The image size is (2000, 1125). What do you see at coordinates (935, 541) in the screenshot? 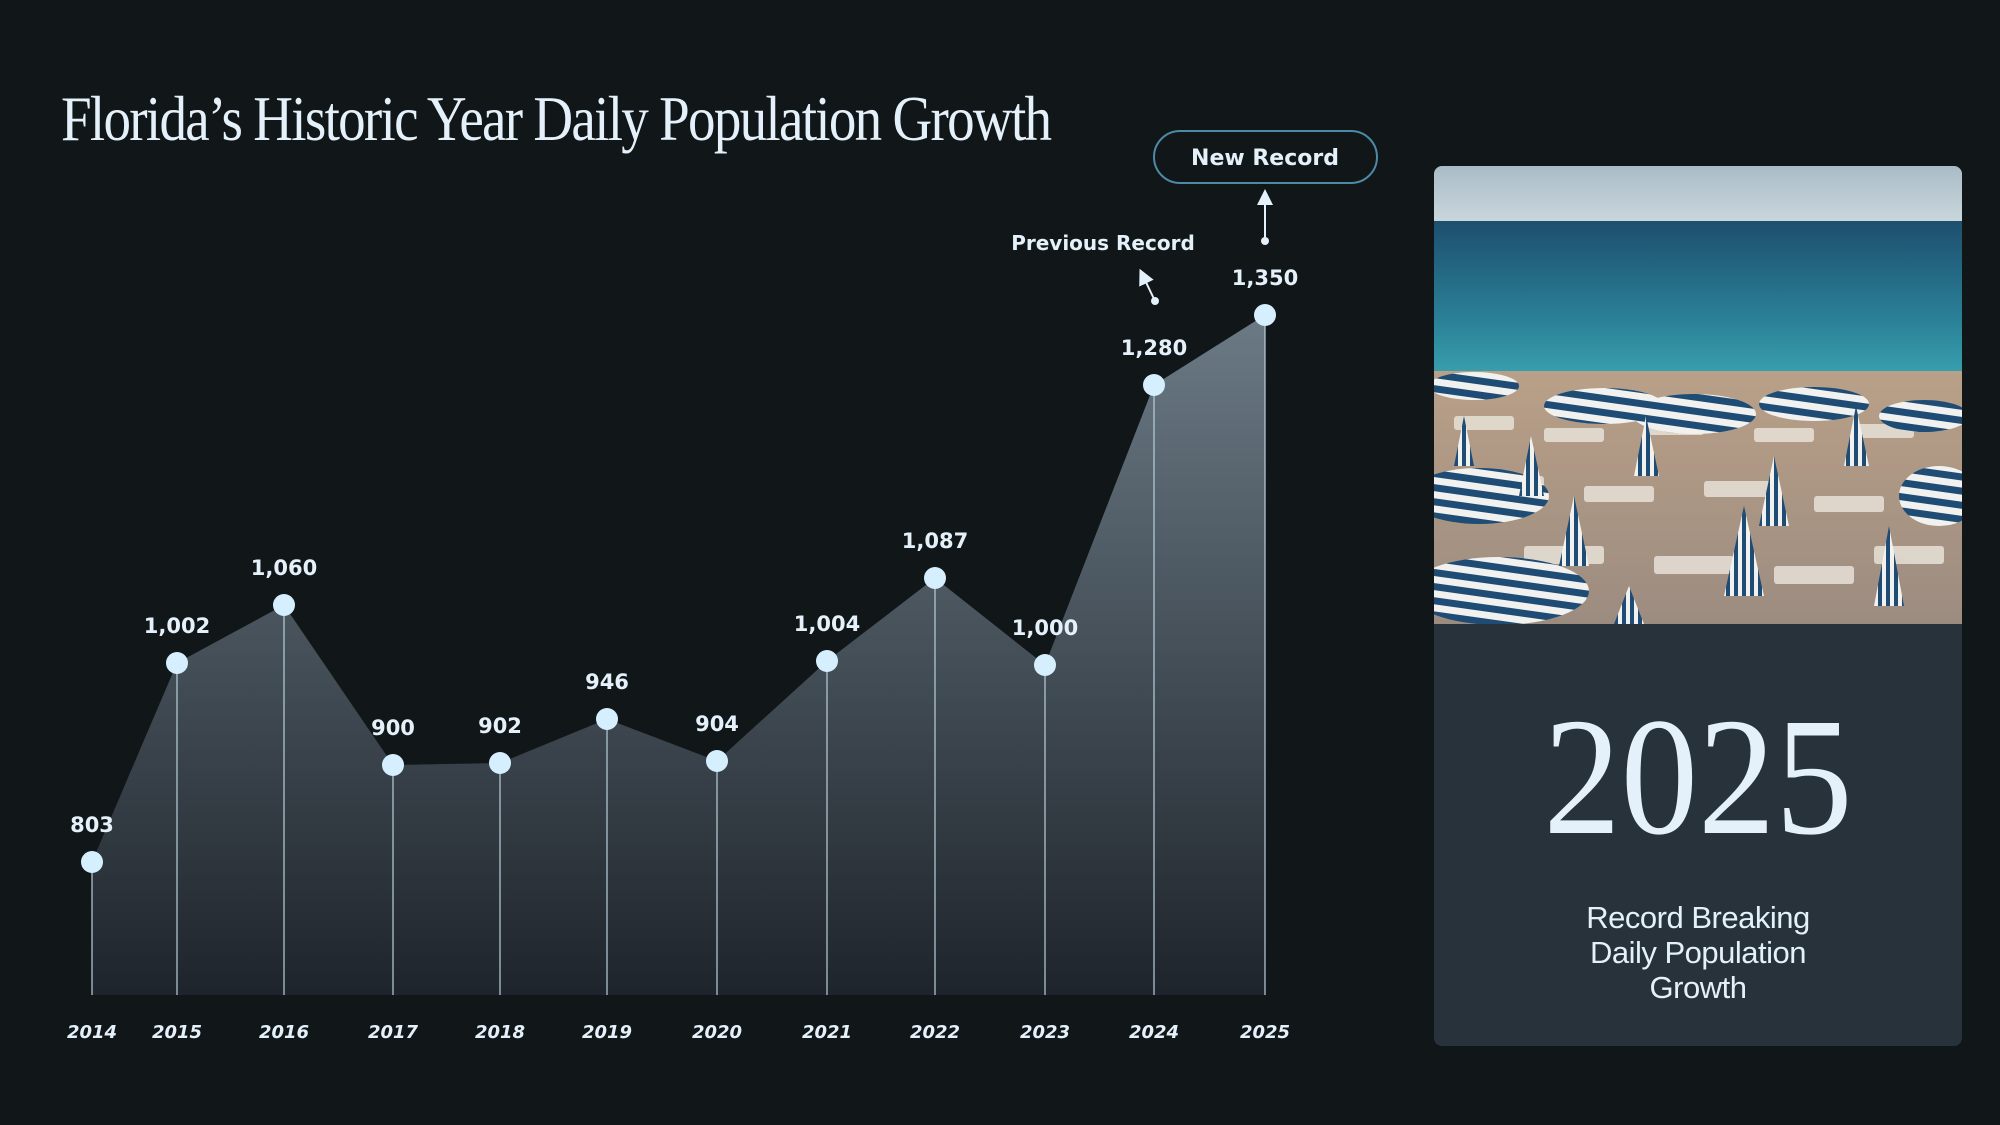
I see `value-label-2022: 1,087` at bounding box center [935, 541].